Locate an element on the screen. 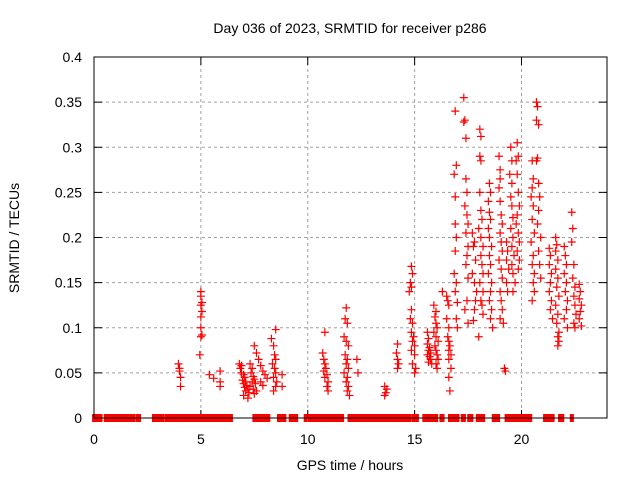 This screenshot has height=480, width=640. y-tick-label: 0.1 is located at coordinates (73, 328).